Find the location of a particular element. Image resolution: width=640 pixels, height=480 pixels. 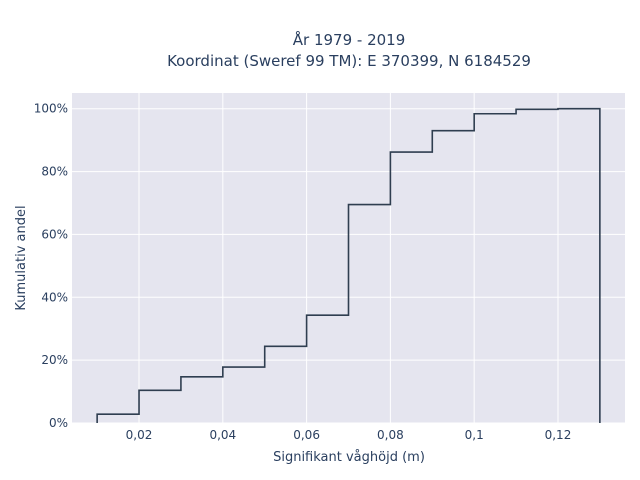

x-ticks: 0,02 0,04 0,06 0,08 0,1 0,12 is located at coordinates (349, 435).